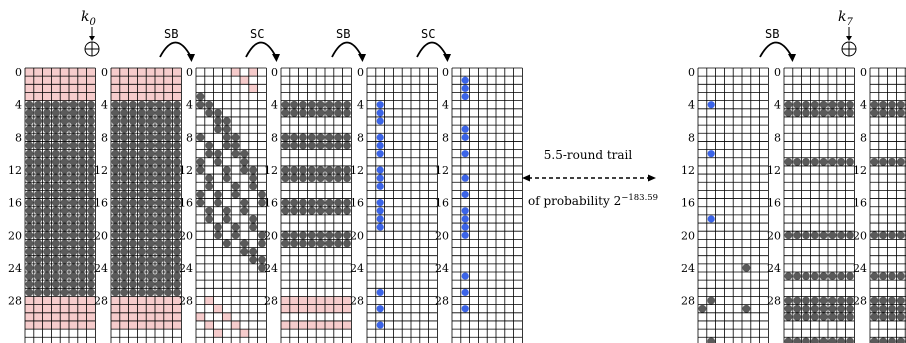  I want to click on row-label: 12, so click(101, 170).